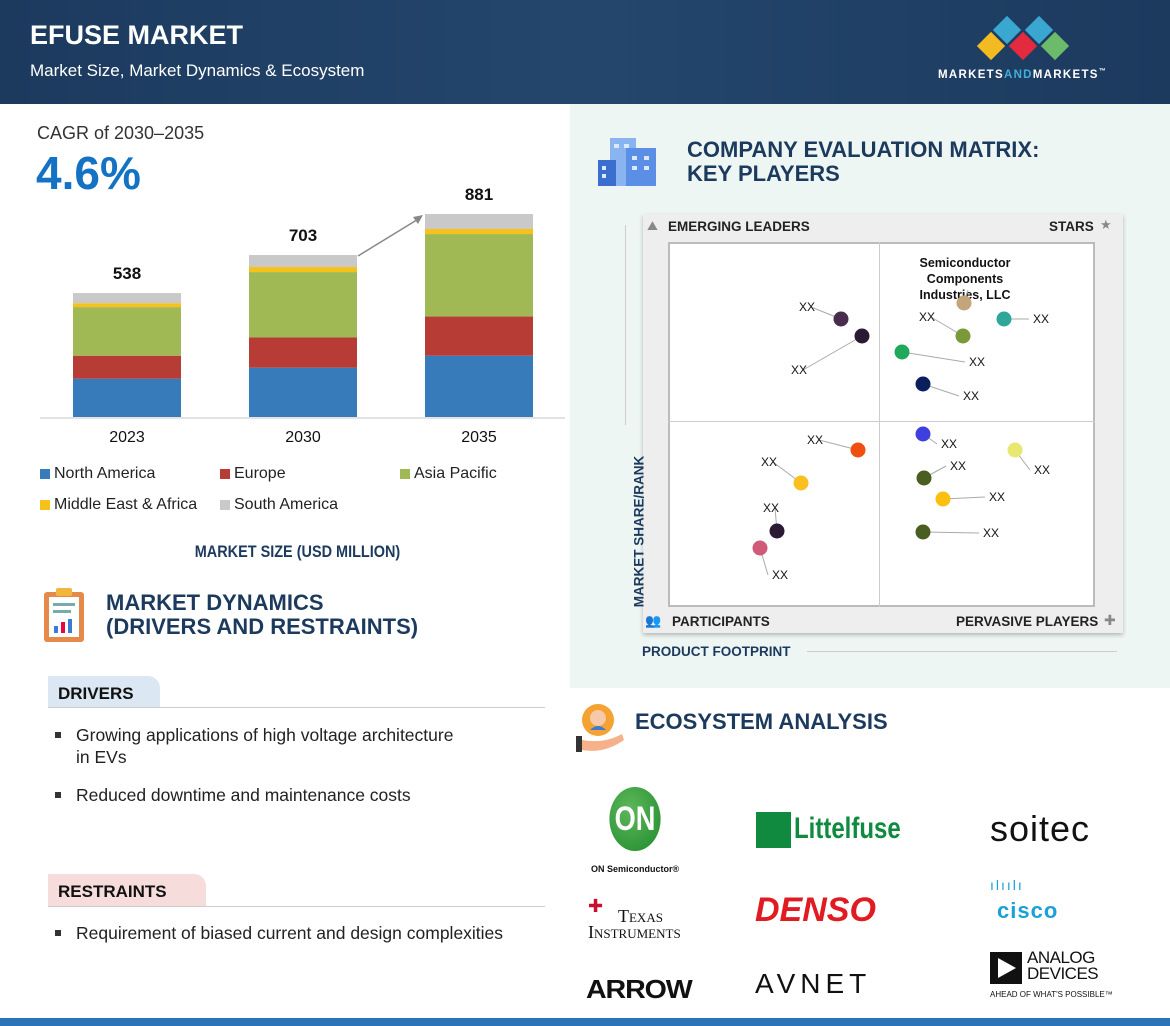 This screenshot has width=1170, height=1026. What do you see at coordinates (97, 474) in the screenshot?
I see `legend-north-america: North America` at bounding box center [97, 474].